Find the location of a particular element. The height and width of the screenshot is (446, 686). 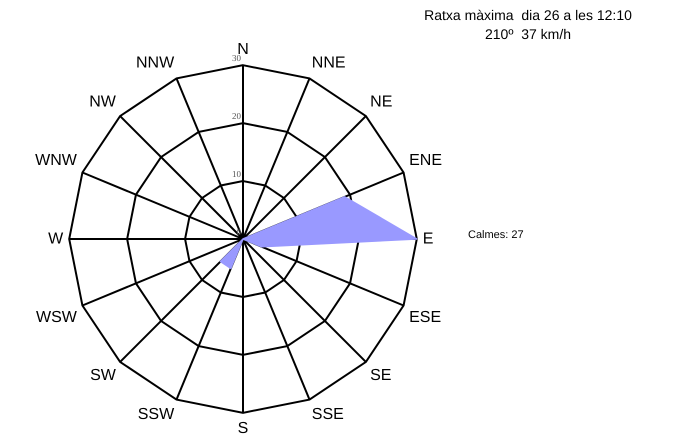

spoke-label: WNW is located at coordinates (56, 160).